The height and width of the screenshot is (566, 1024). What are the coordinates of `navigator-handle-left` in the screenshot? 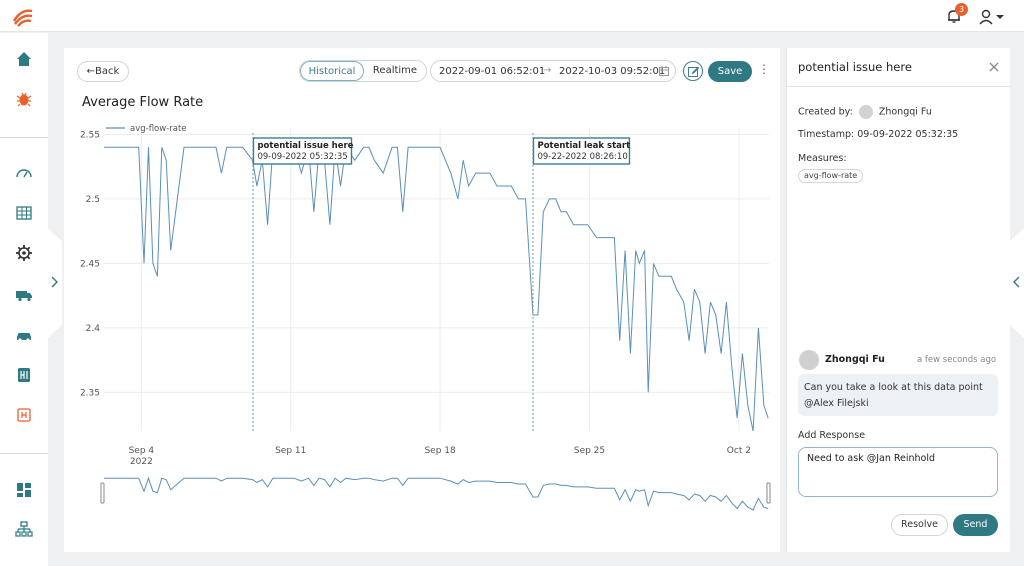 It's located at (102, 493).